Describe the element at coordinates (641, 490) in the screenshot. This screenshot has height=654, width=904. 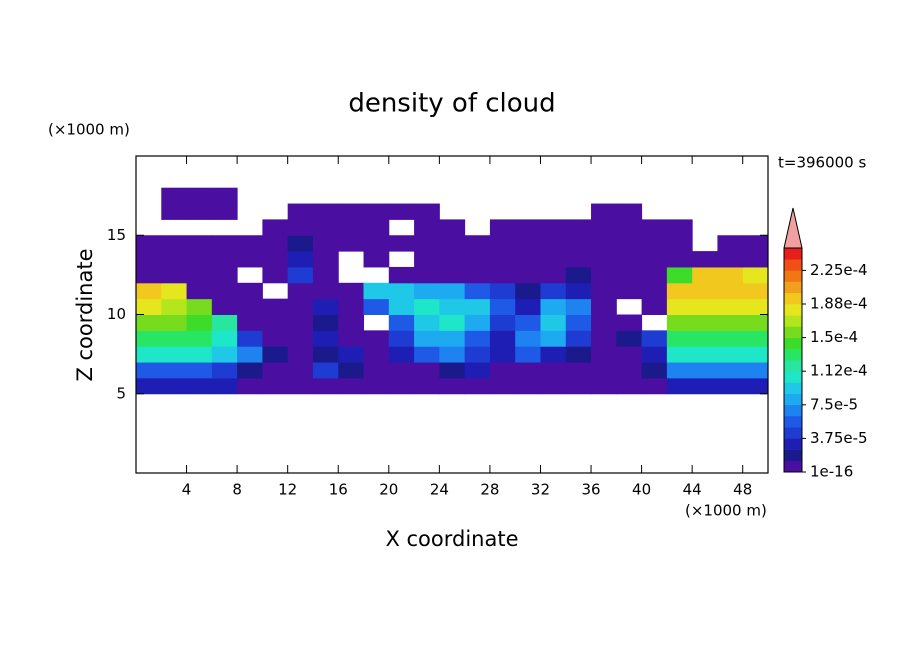
I see `x-tick-label: 40` at that location.